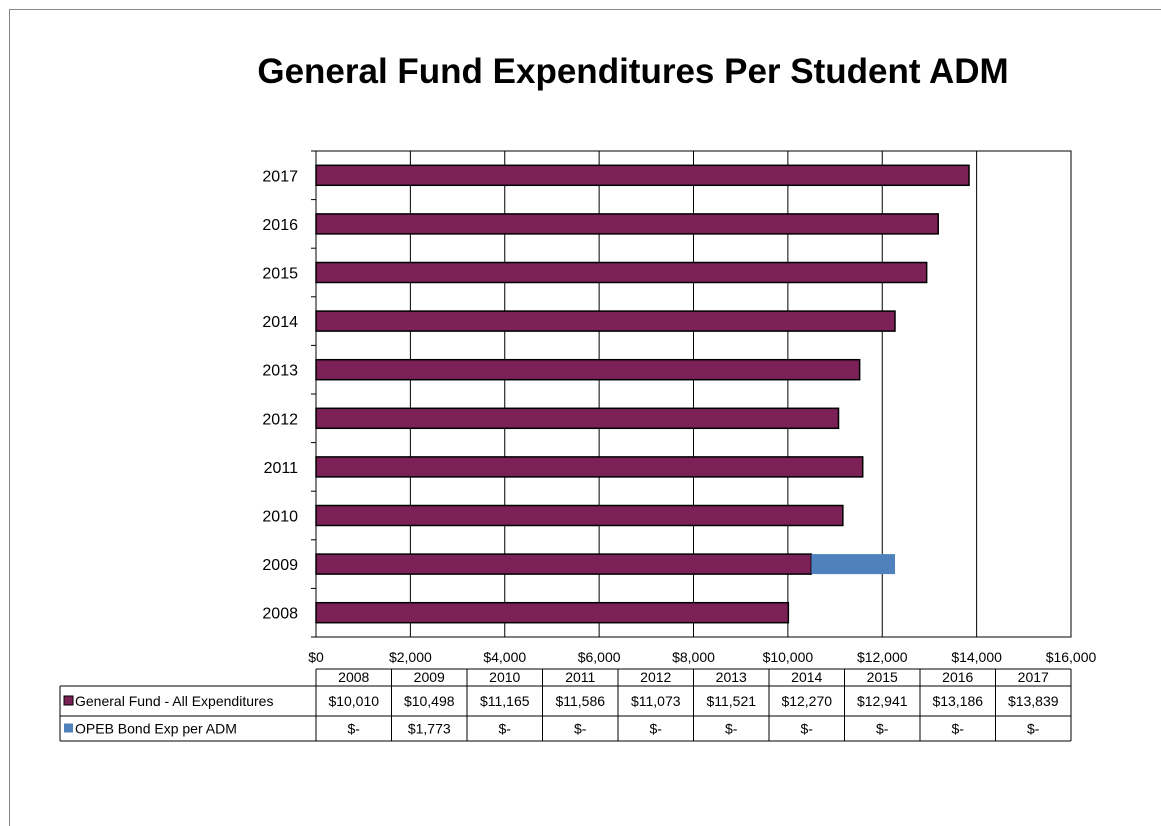  I want to click on y-tick-label: 2012, so click(280, 419).